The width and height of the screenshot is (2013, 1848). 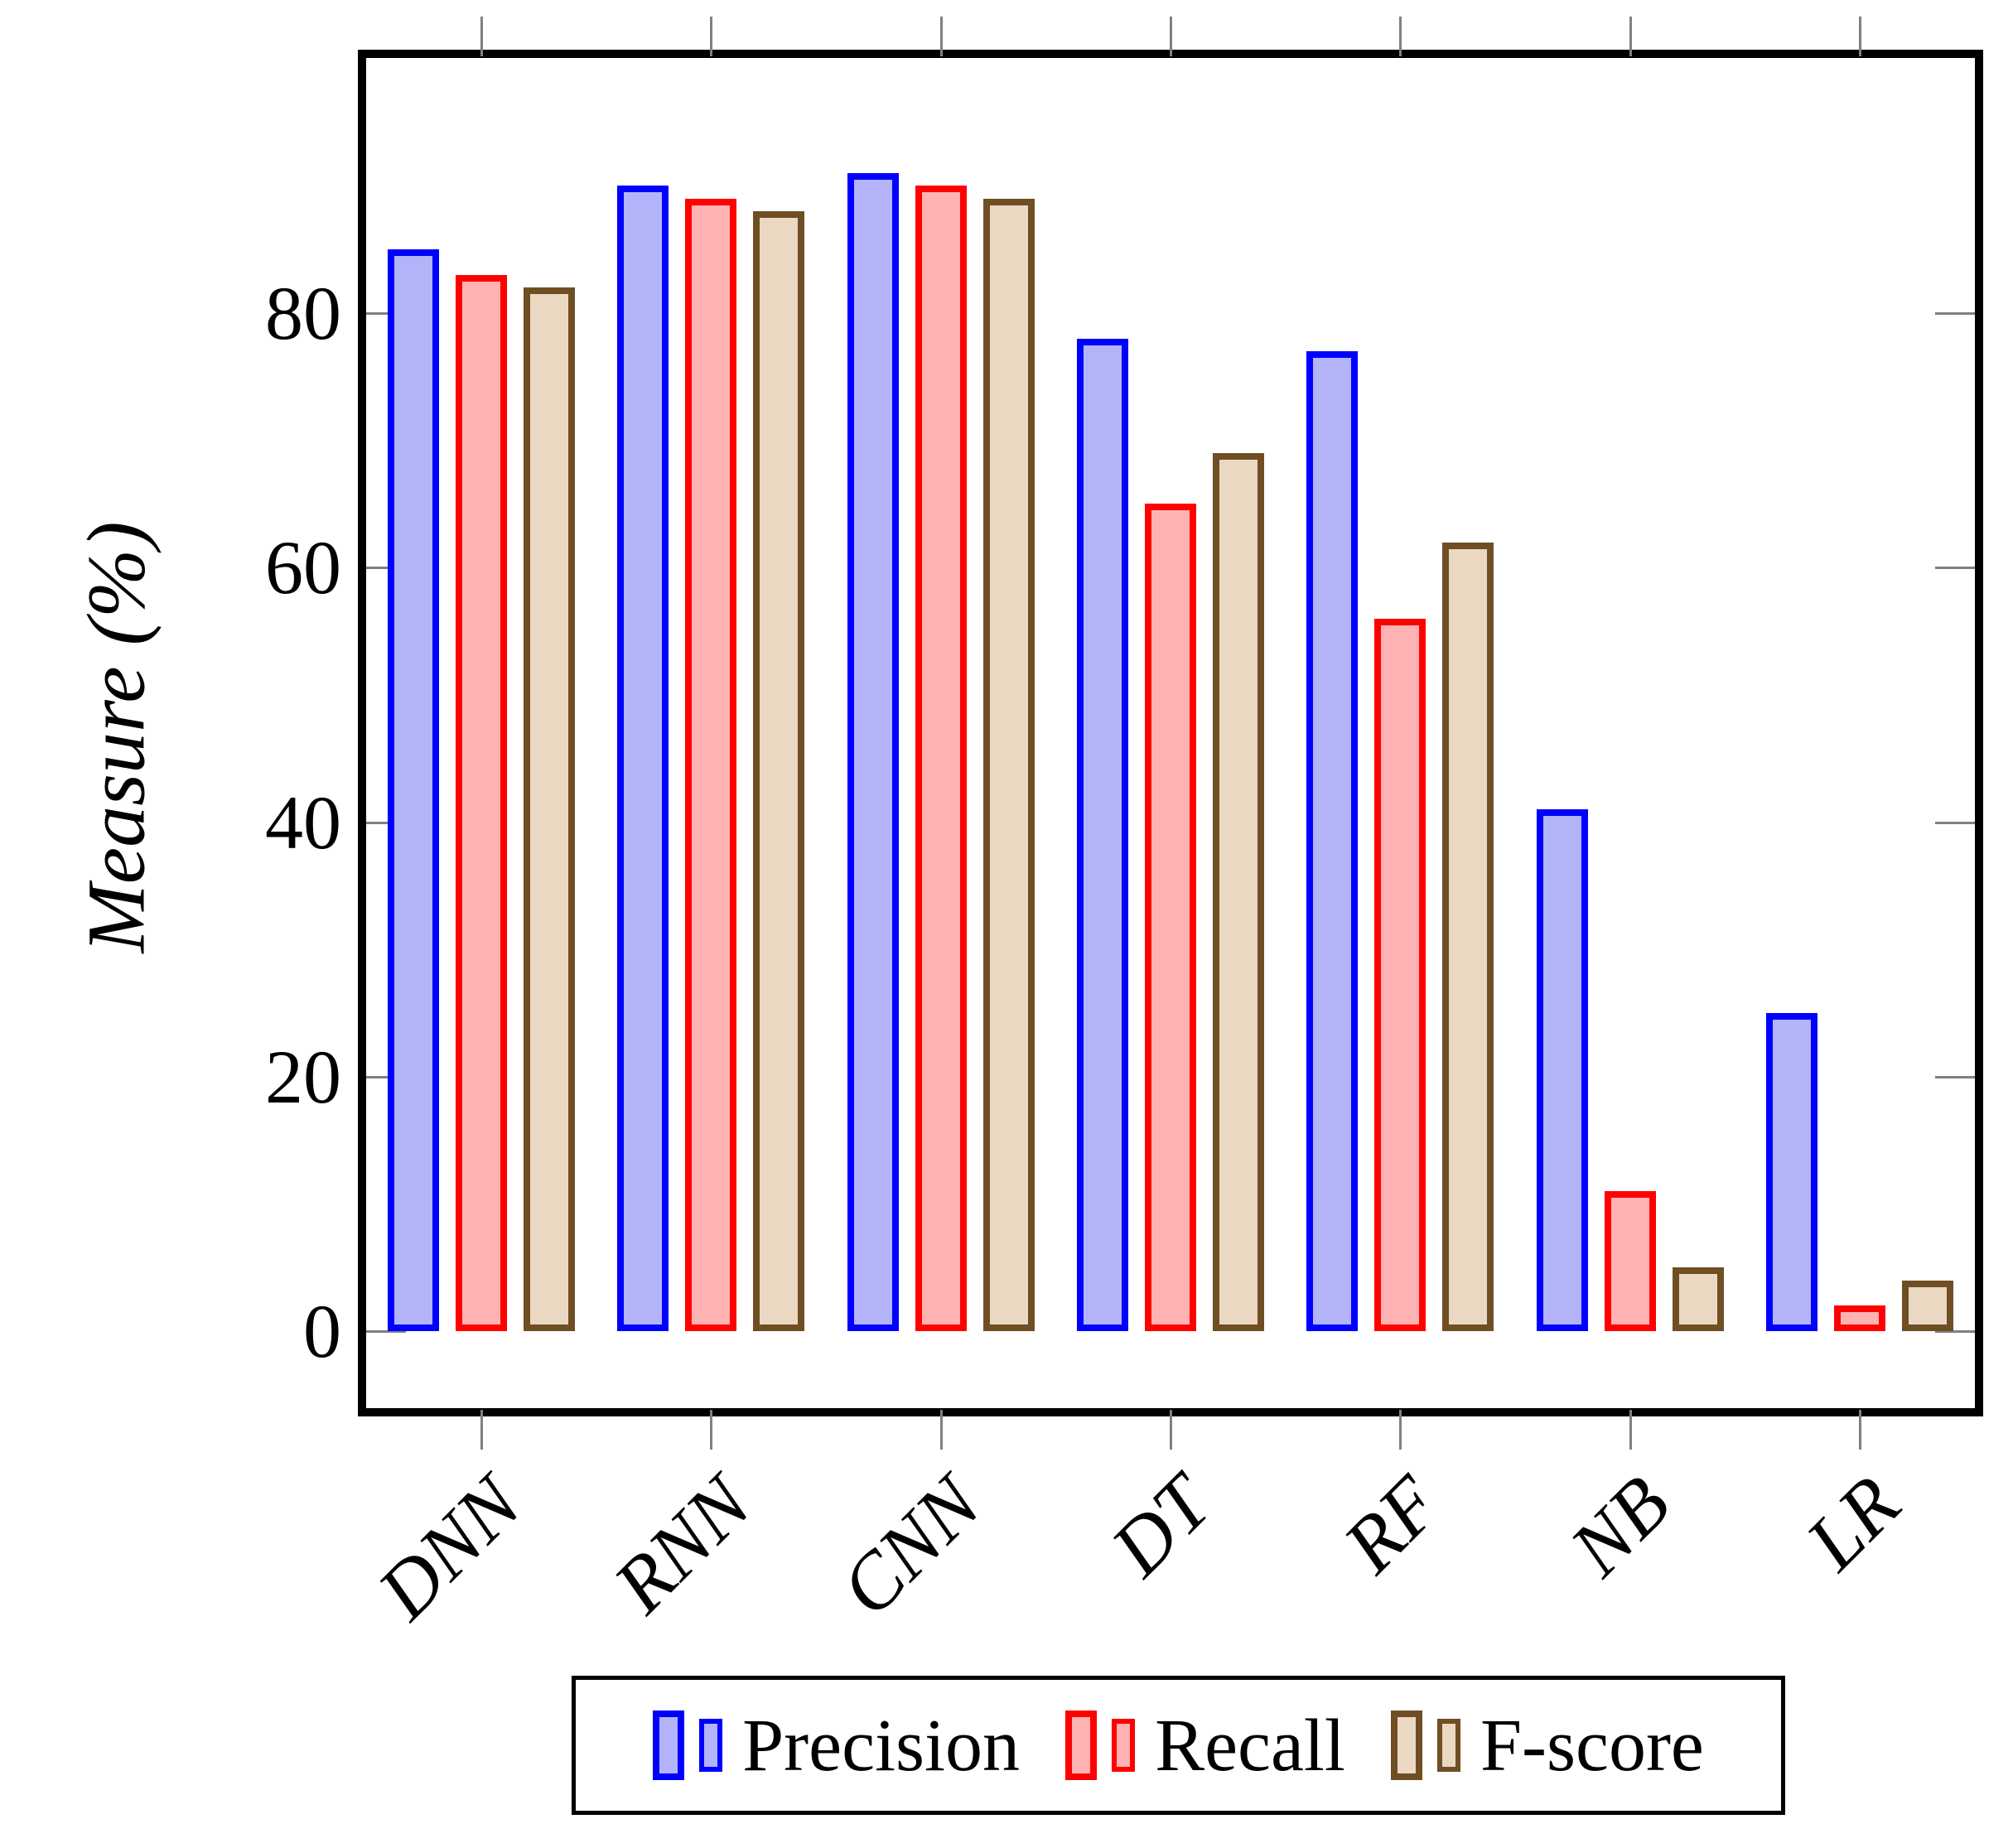 I want to click on bar-RF-recall, so click(x=1400, y=974).